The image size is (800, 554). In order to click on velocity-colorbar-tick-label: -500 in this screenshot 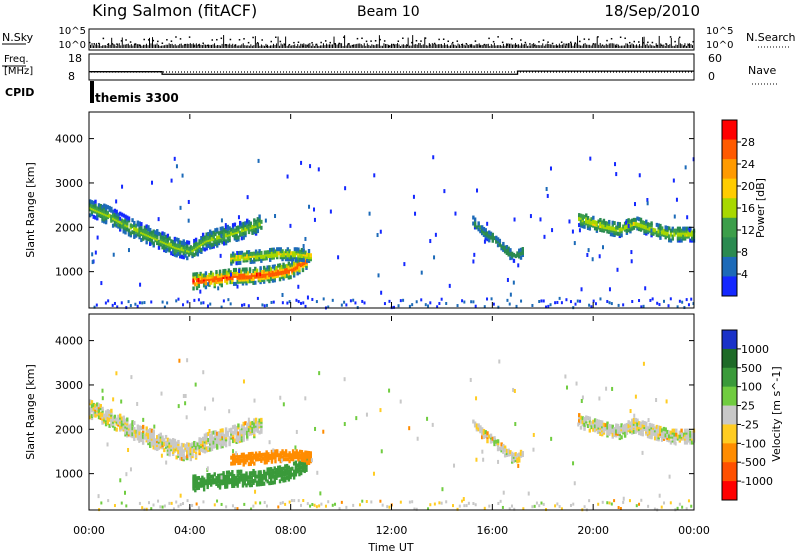, I will do `click(753, 462)`.